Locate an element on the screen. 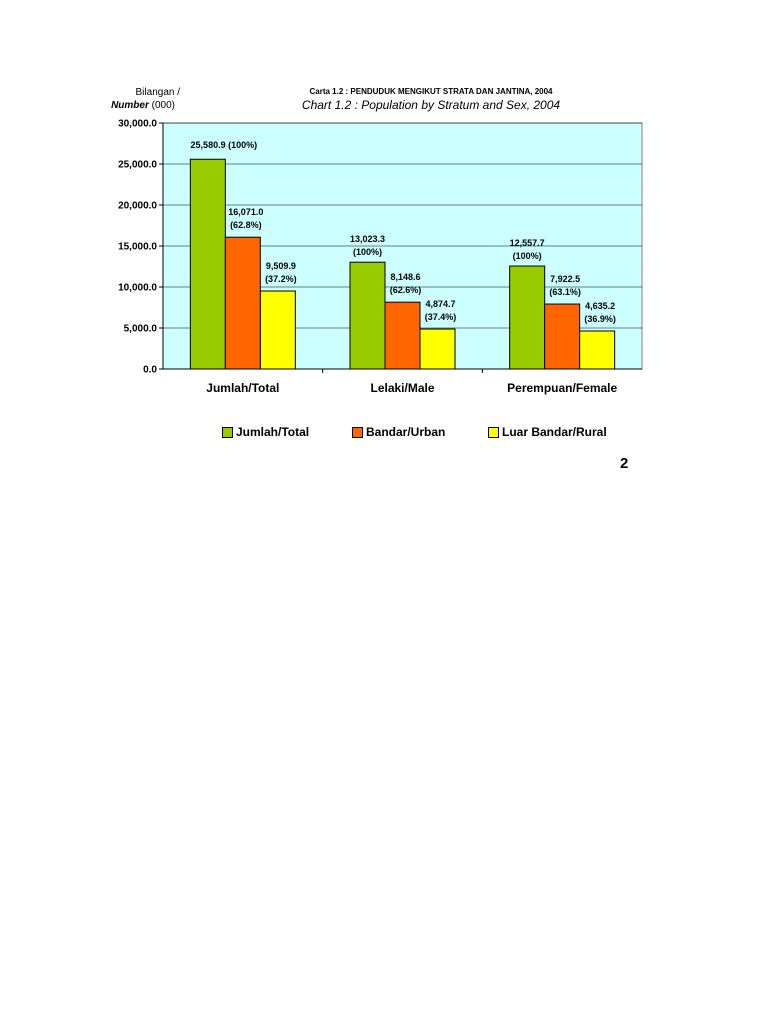  data-label: (36.9%) is located at coordinates (600, 319).